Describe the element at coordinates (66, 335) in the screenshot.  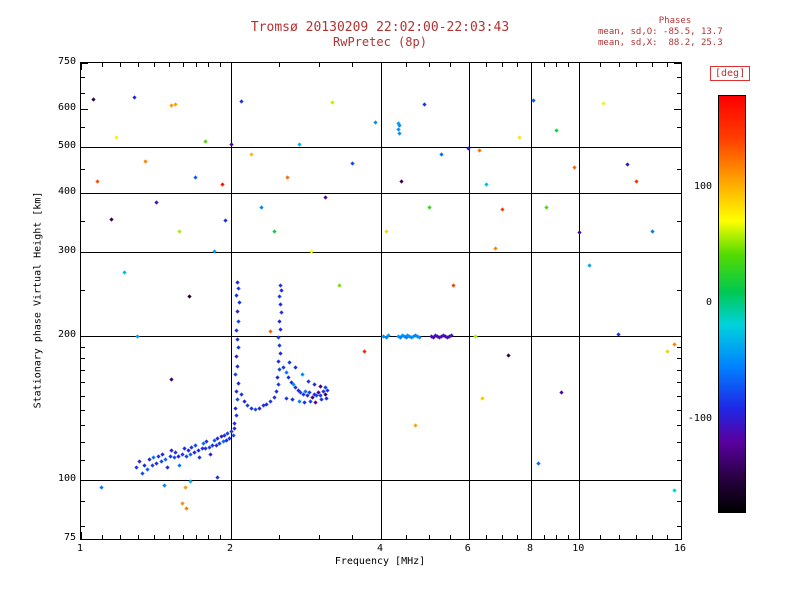
I see `y-tick-label: 200` at that location.